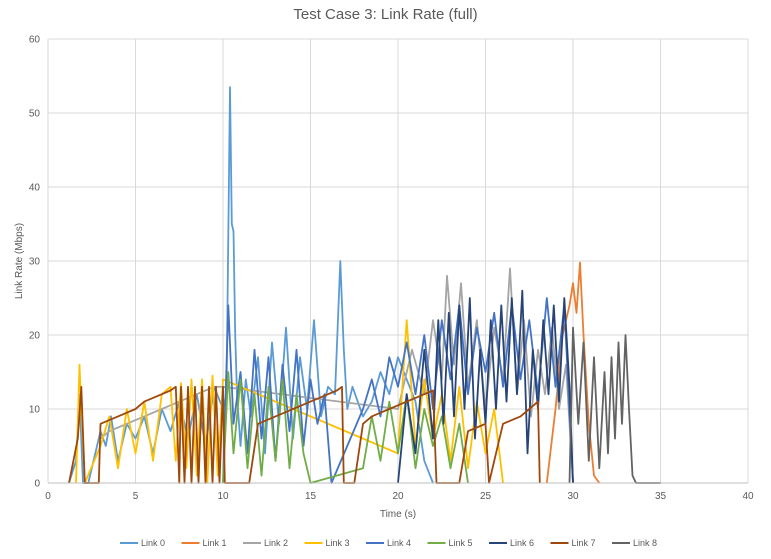 The height and width of the screenshot is (559, 771). I want to click on legend-item-link-8: Link 8, so click(634, 543).